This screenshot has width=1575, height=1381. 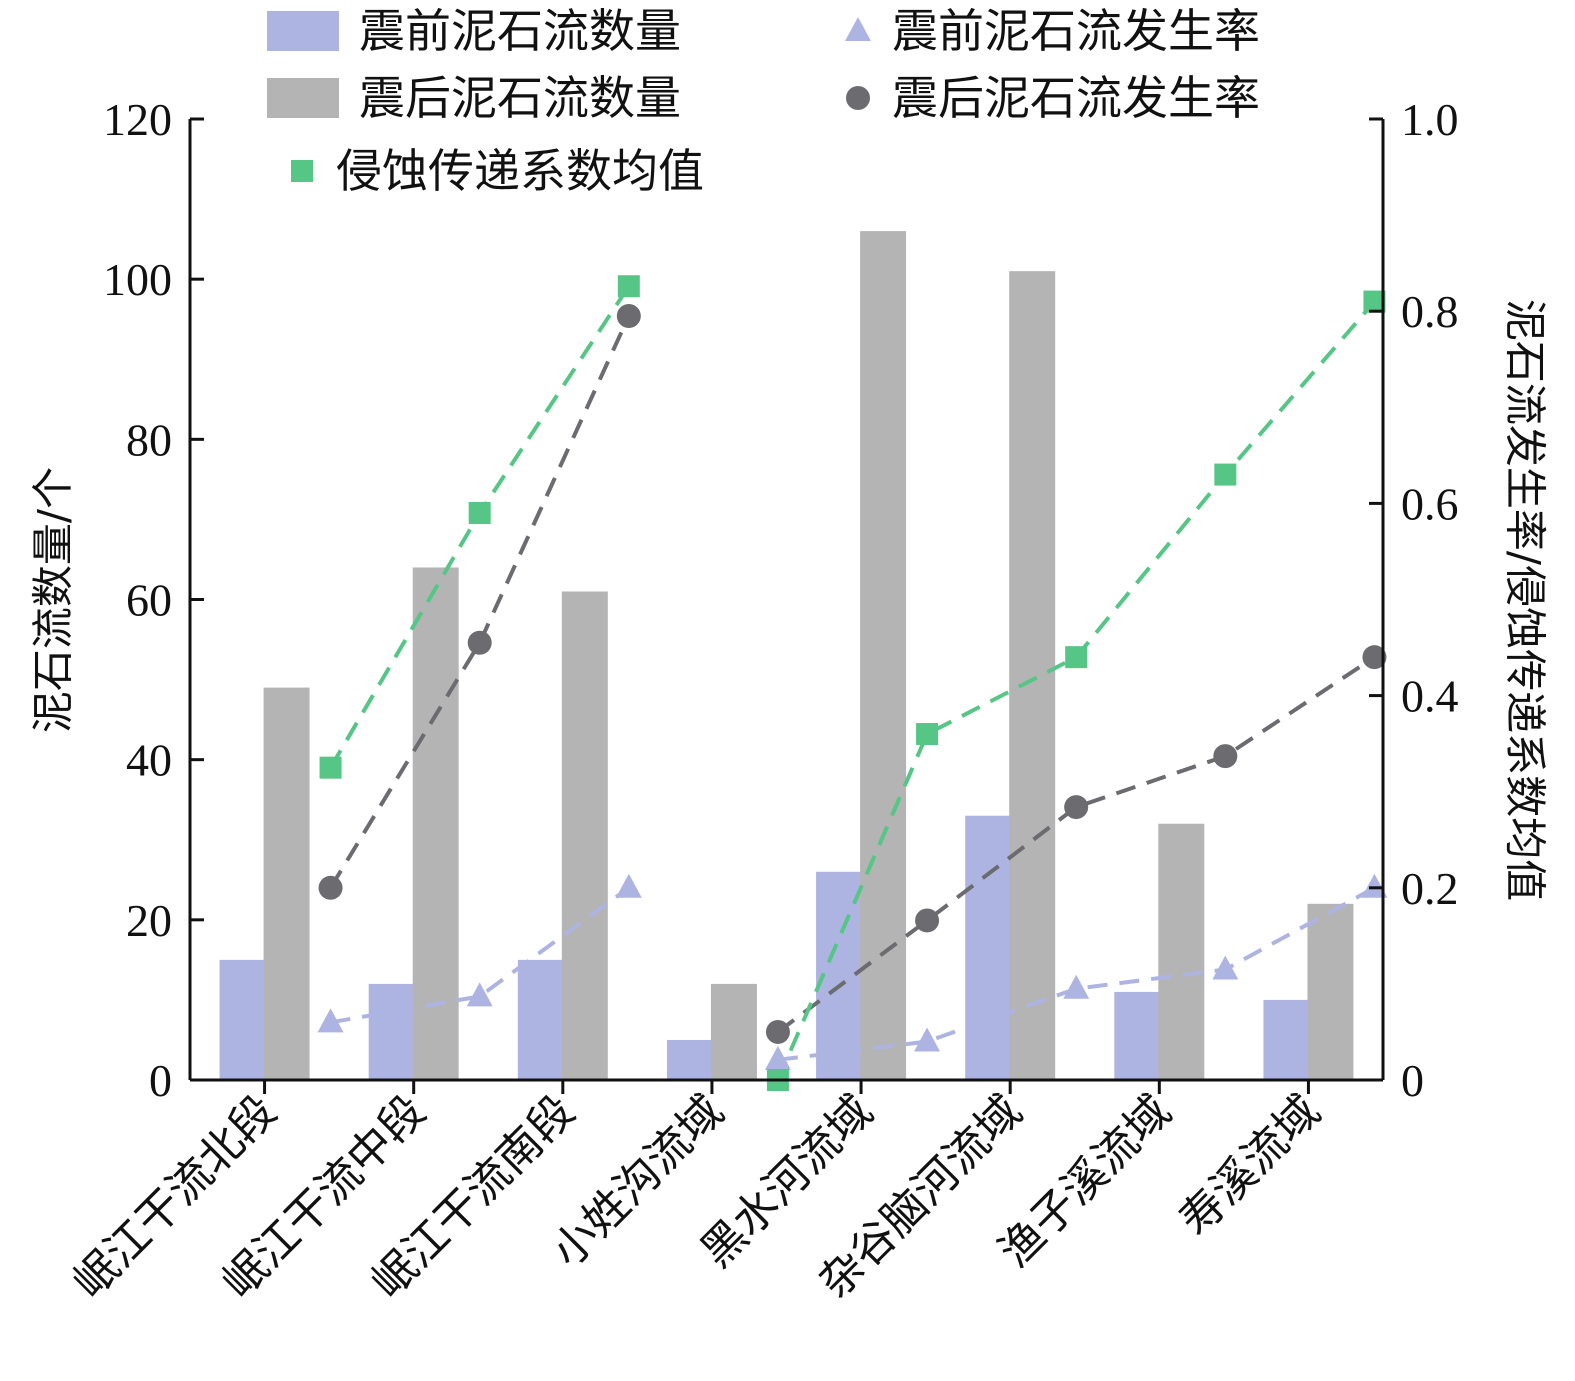 What do you see at coordinates (149, 600) in the screenshot?
I see `y-tick-label: 60` at bounding box center [149, 600].